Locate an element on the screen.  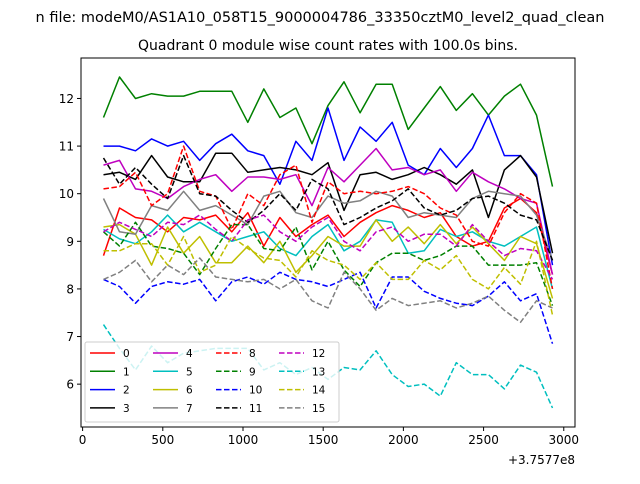
legend-label-1: 1 is located at coordinates (126, 372).